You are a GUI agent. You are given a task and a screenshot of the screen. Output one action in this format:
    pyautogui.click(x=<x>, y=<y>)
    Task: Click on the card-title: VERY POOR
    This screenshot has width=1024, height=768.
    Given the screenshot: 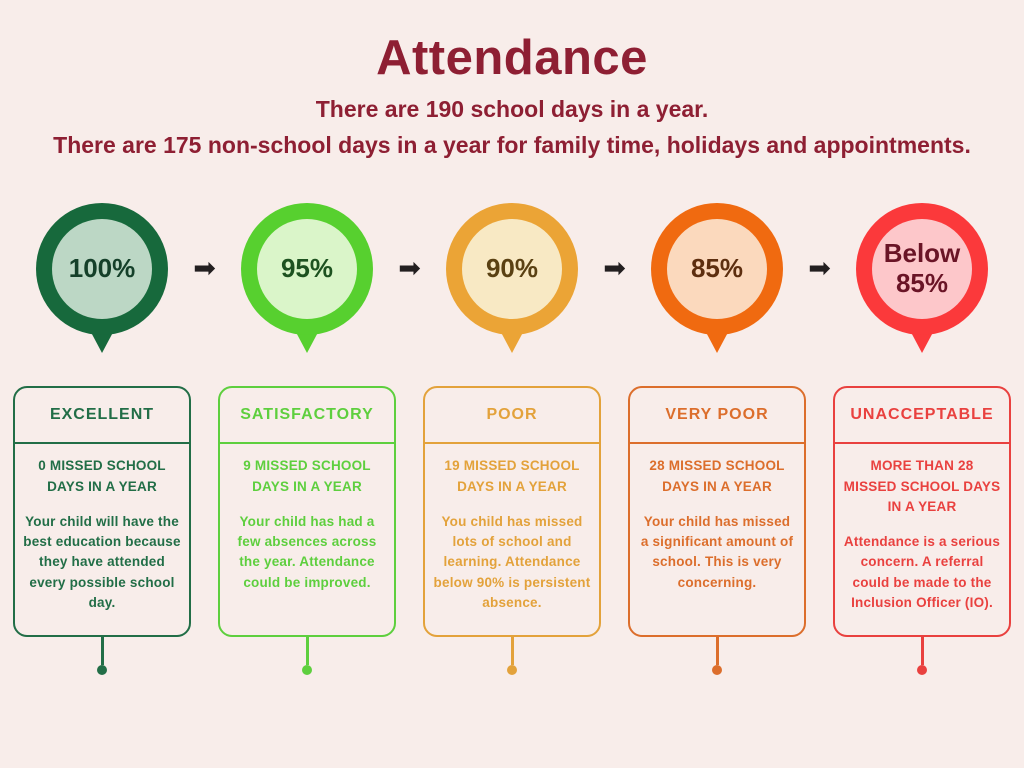 What is the action you would take?
    pyautogui.click(x=717, y=416)
    